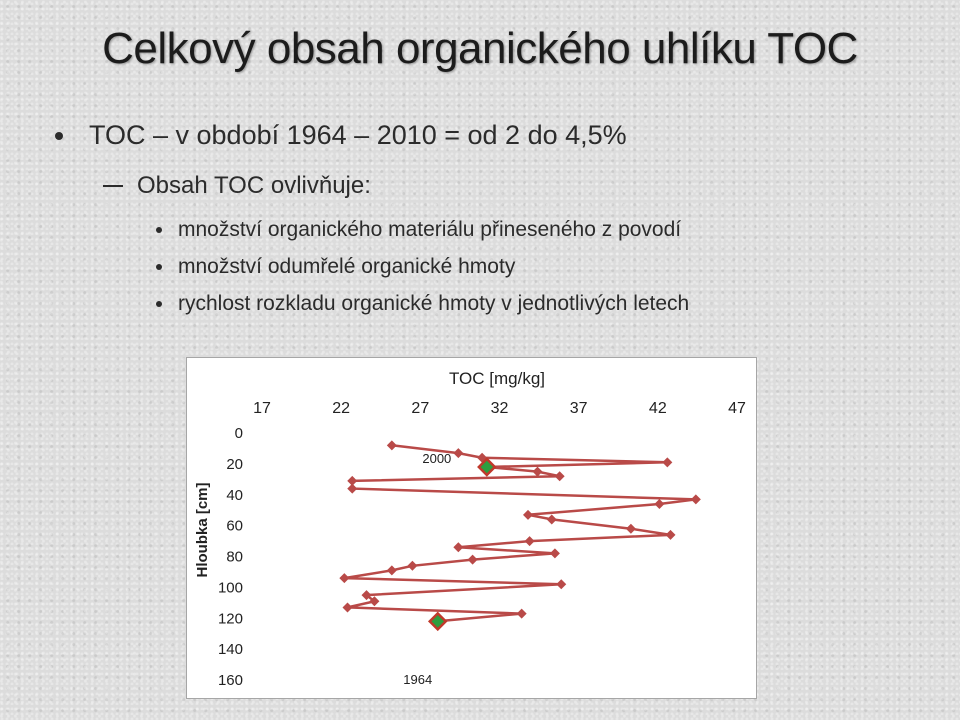 The image size is (960, 720). Describe the element at coordinates (347, 266) in the screenshot. I see `bullet-factor-2-text: množství odumřelé organické hmoty` at that location.